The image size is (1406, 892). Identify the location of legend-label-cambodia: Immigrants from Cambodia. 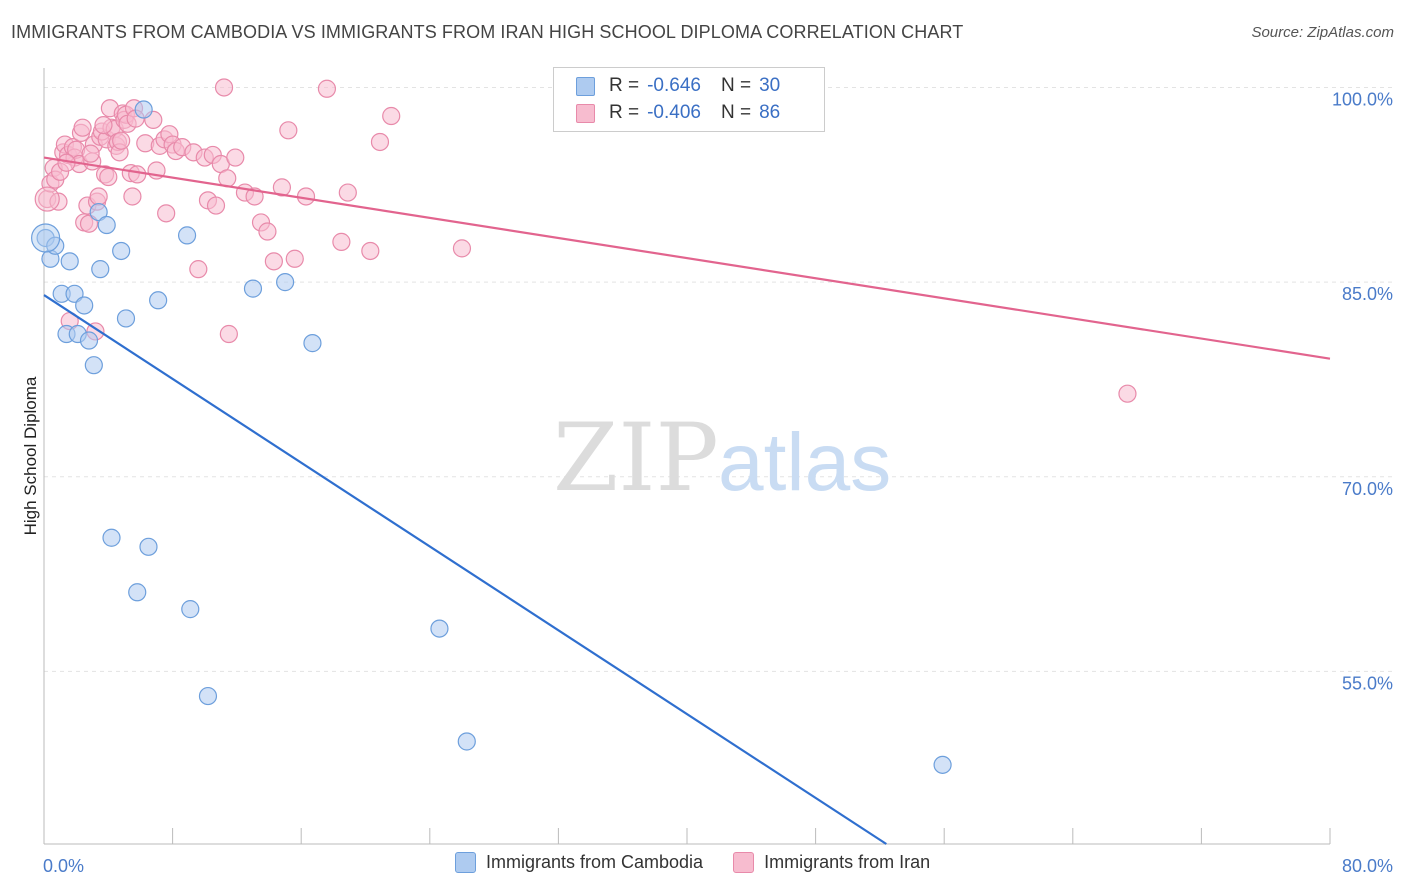
(595, 862).